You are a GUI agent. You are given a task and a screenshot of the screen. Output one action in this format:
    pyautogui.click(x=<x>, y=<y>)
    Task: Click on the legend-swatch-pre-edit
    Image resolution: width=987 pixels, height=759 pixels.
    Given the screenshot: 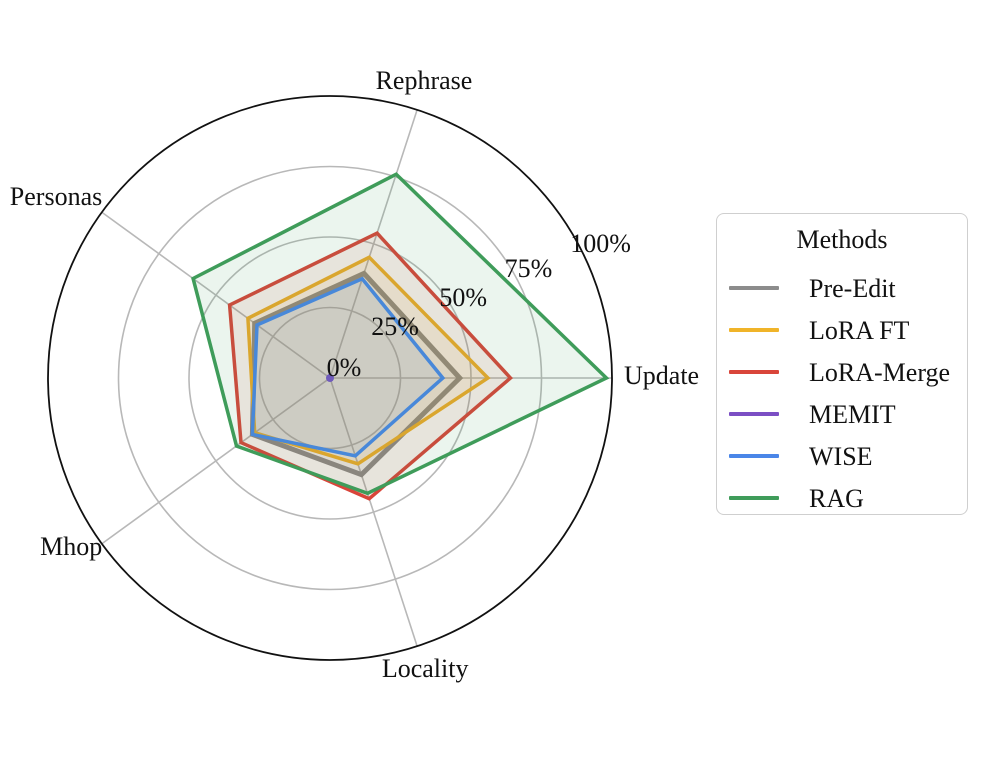 What is the action you would take?
    pyautogui.click(x=754, y=288)
    